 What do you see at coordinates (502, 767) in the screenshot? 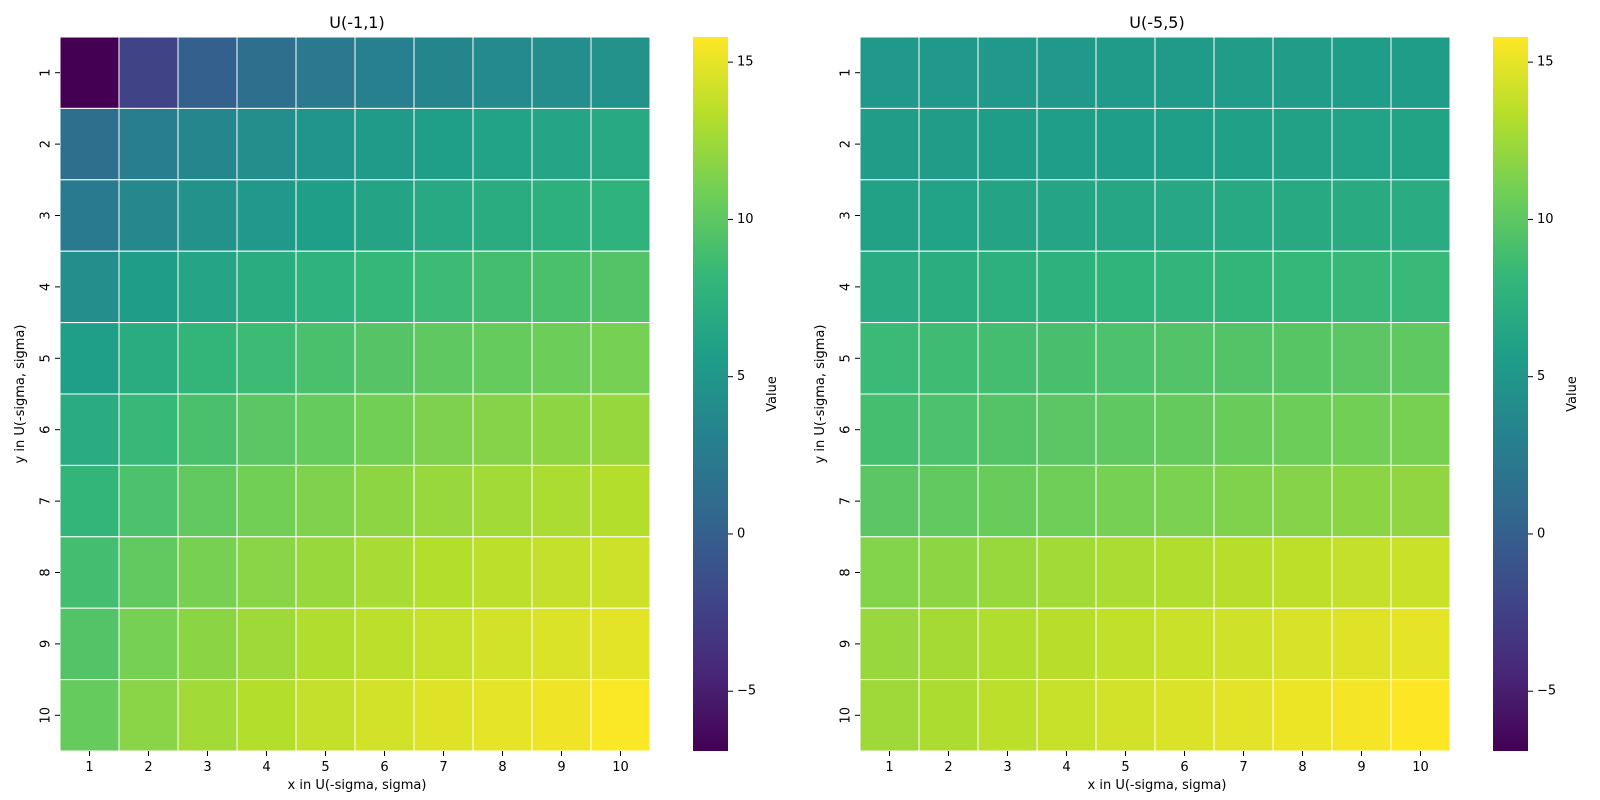
I see `x-tick-label: 8` at bounding box center [502, 767].